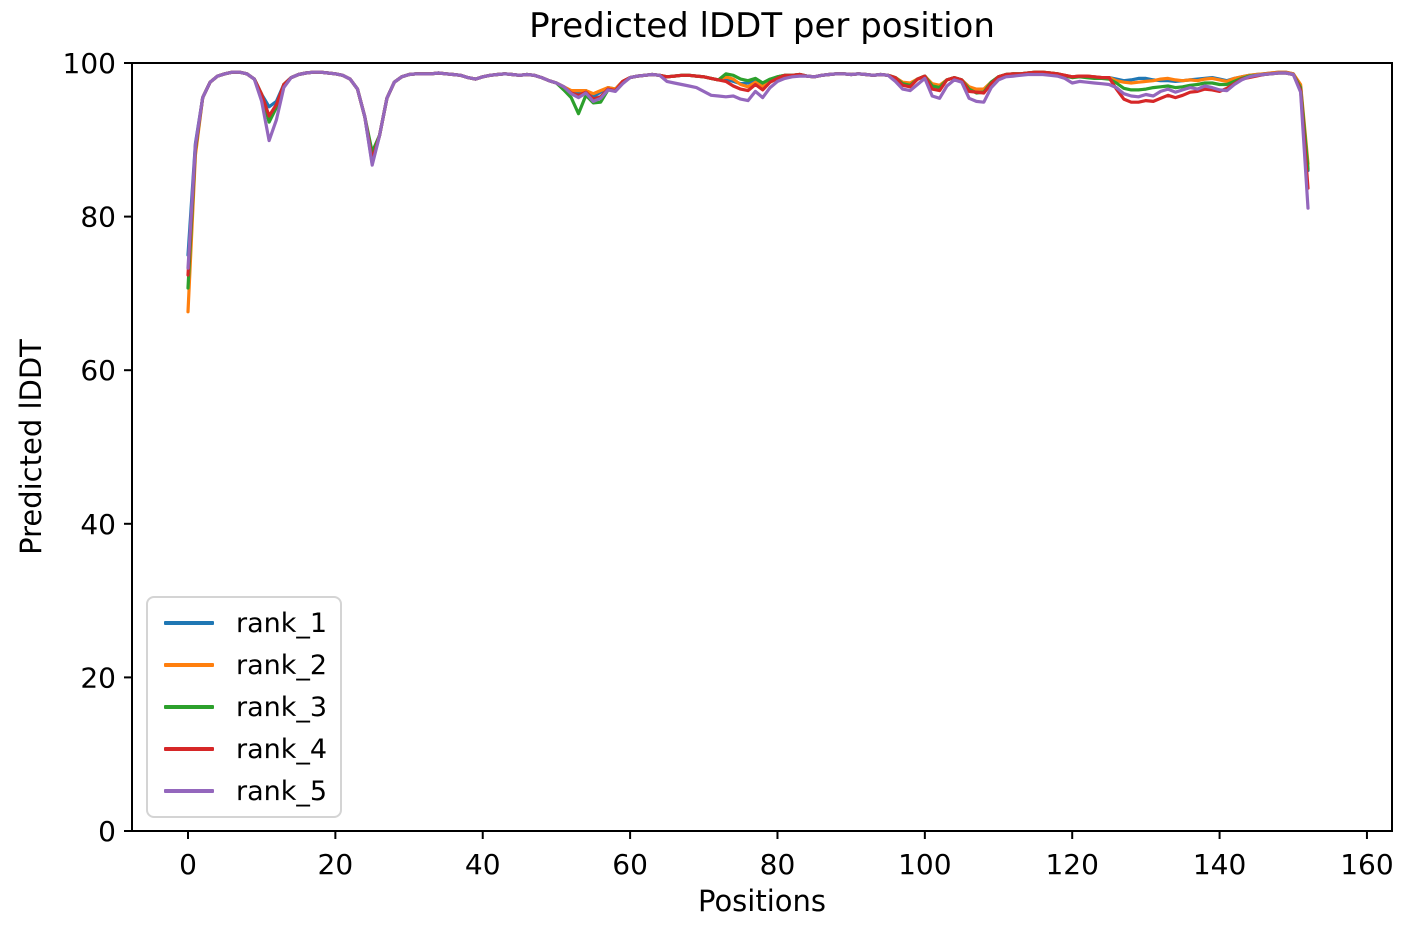  What do you see at coordinates (98, 524) in the screenshot?
I see `y-tick-label: 40` at bounding box center [98, 524].